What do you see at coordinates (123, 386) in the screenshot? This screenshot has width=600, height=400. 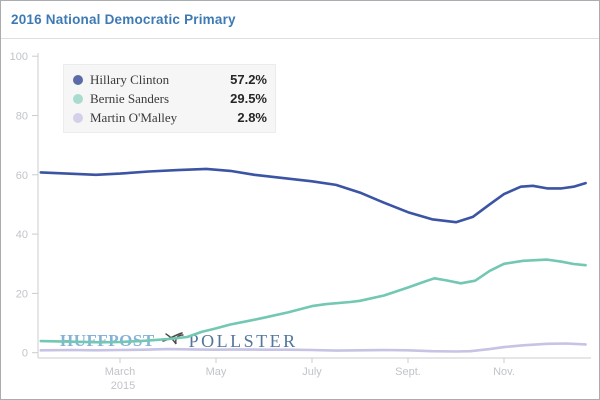 I see `svg-text: 2015` at bounding box center [123, 386].